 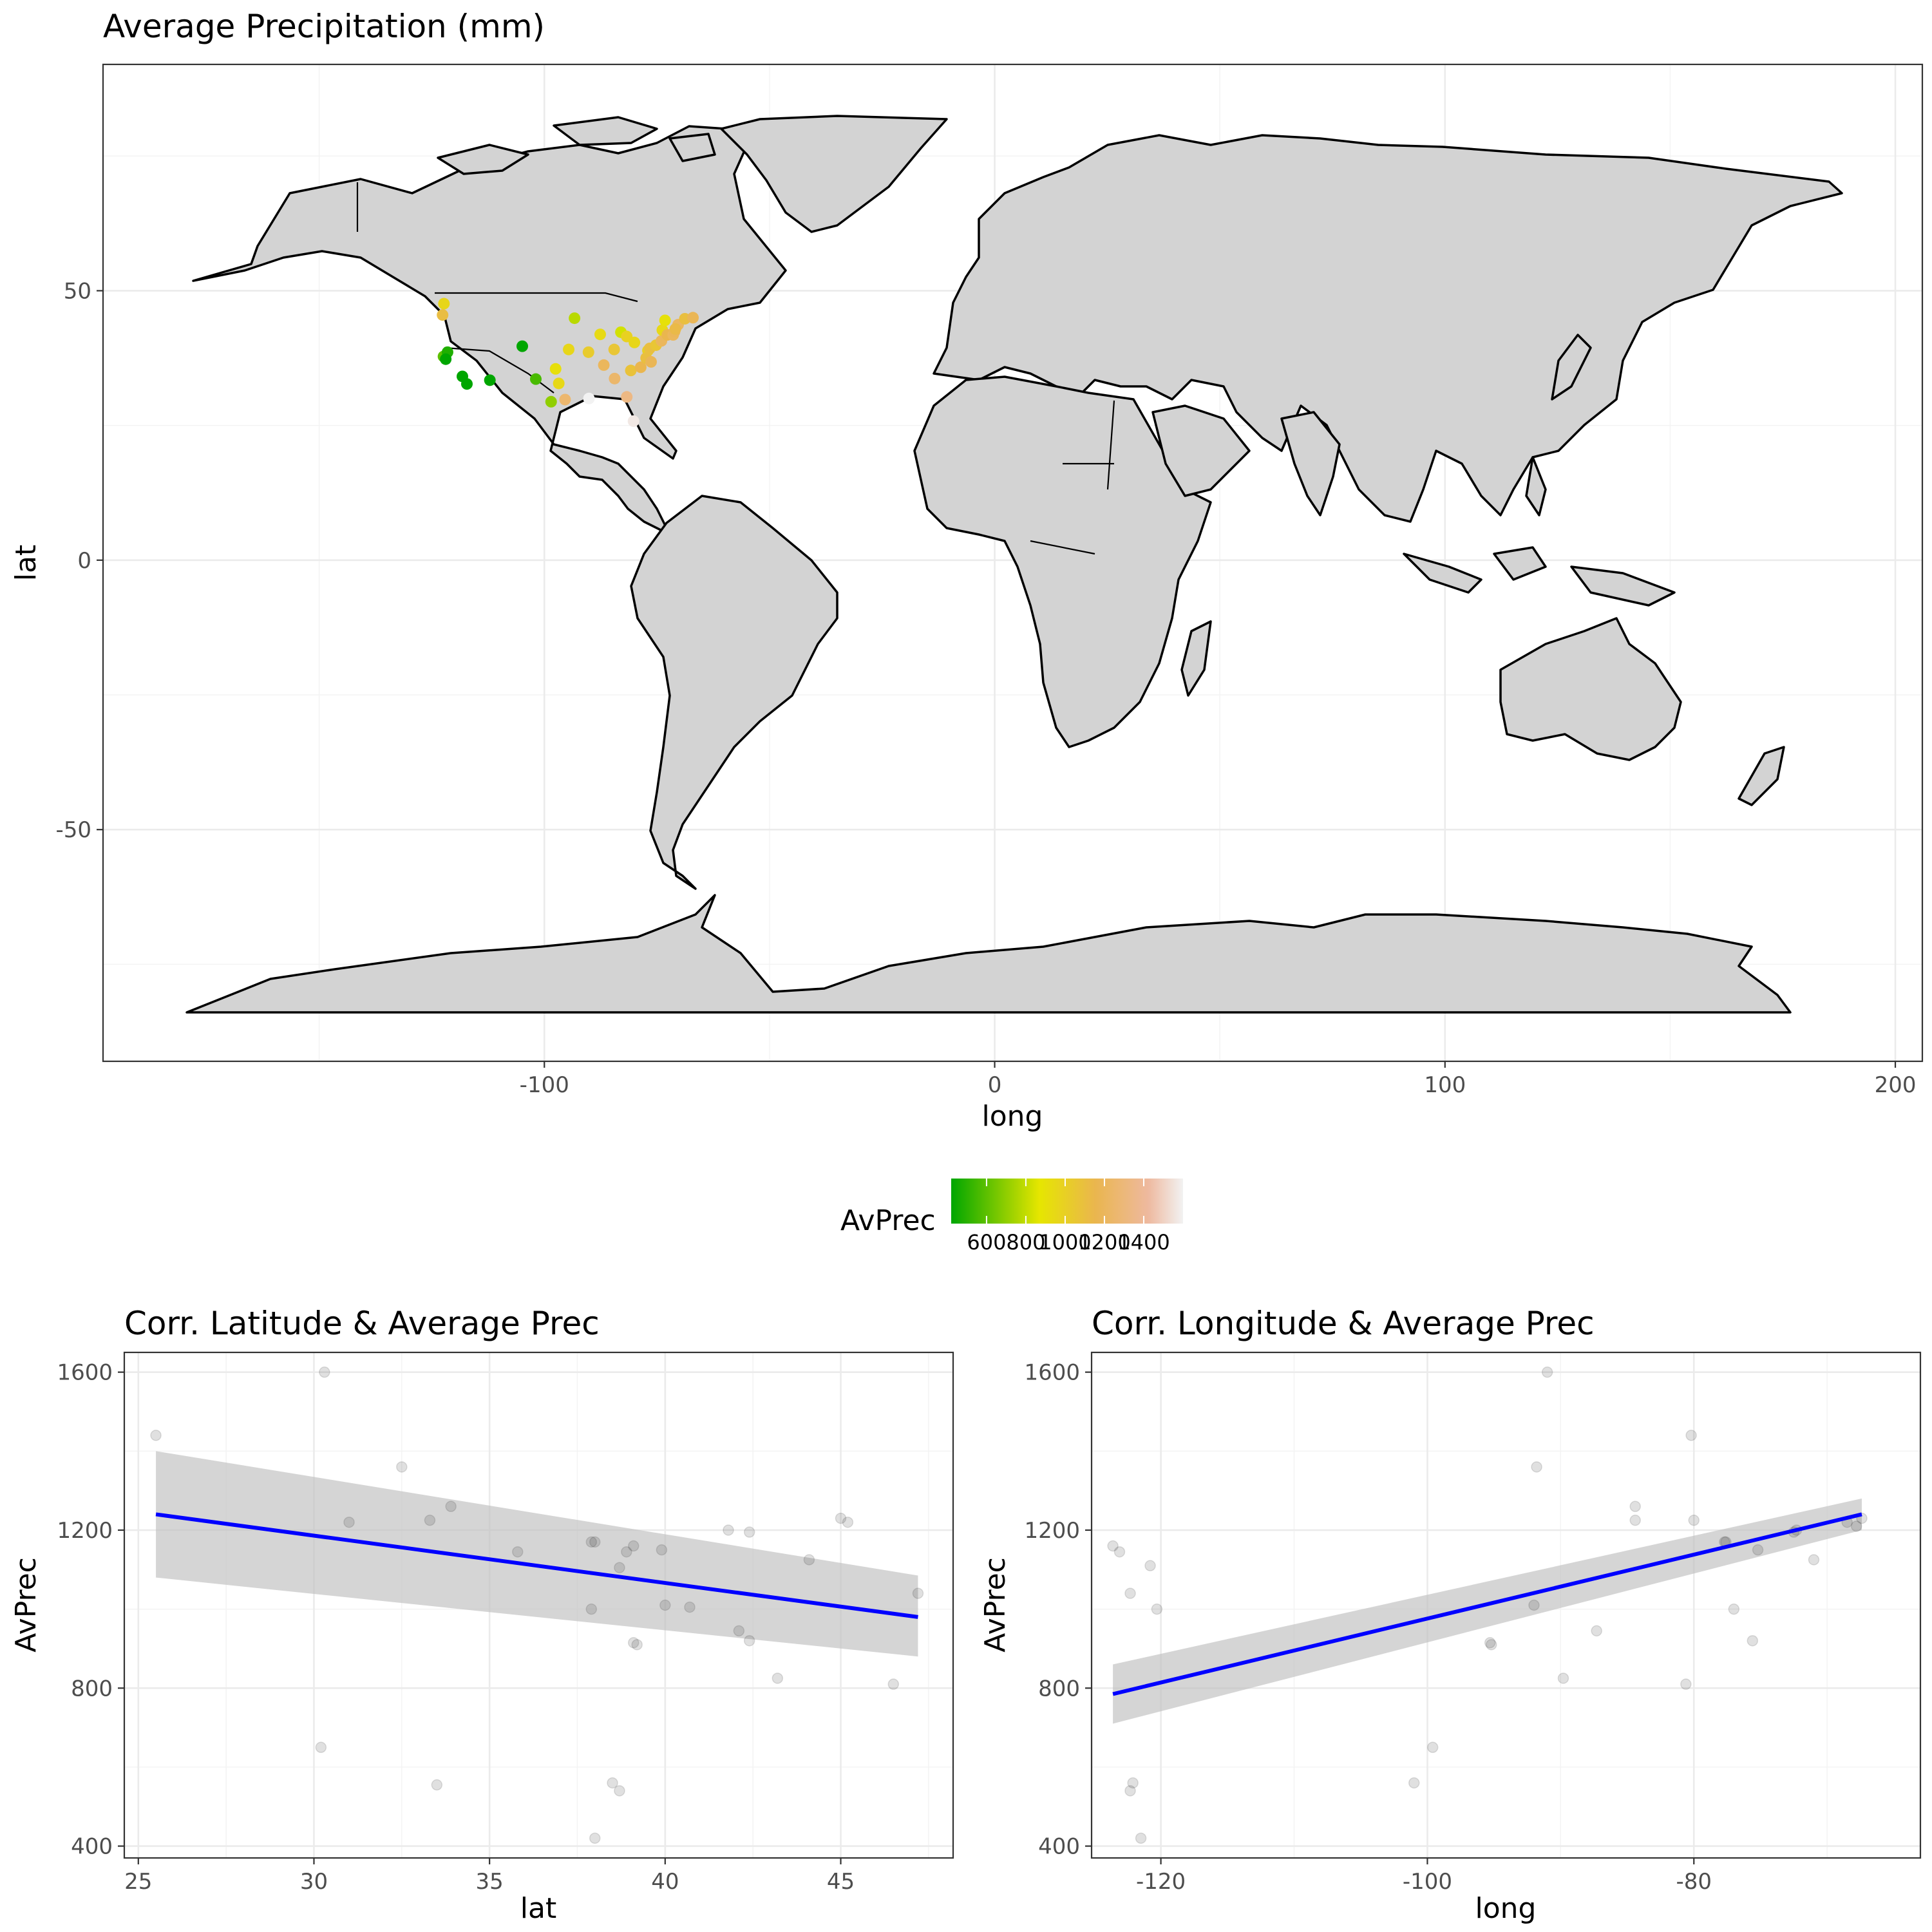 What do you see at coordinates (538, 1909) in the screenshot?
I see `lat-x-title: lat` at bounding box center [538, 1909].